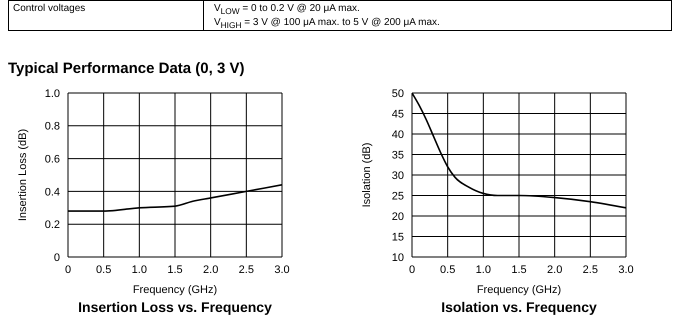  What do you see at coordinates (398, 155) in the screenshot?
I see `y-tick-label: 35` at bounding box center [398, 155].